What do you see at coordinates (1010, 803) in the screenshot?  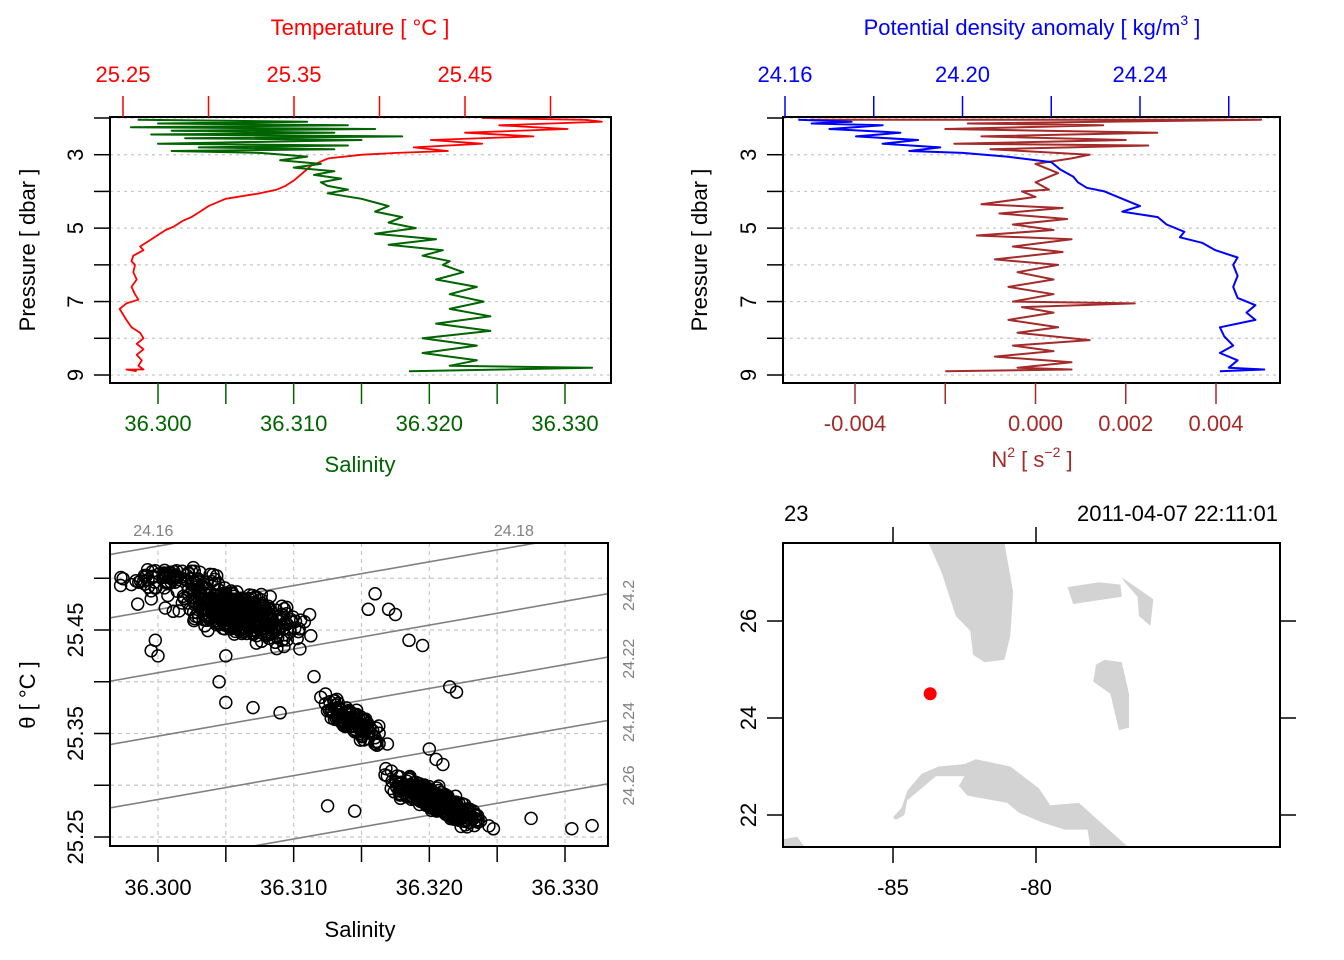 I see `land-cuba` at bounding box center [1010, 803].